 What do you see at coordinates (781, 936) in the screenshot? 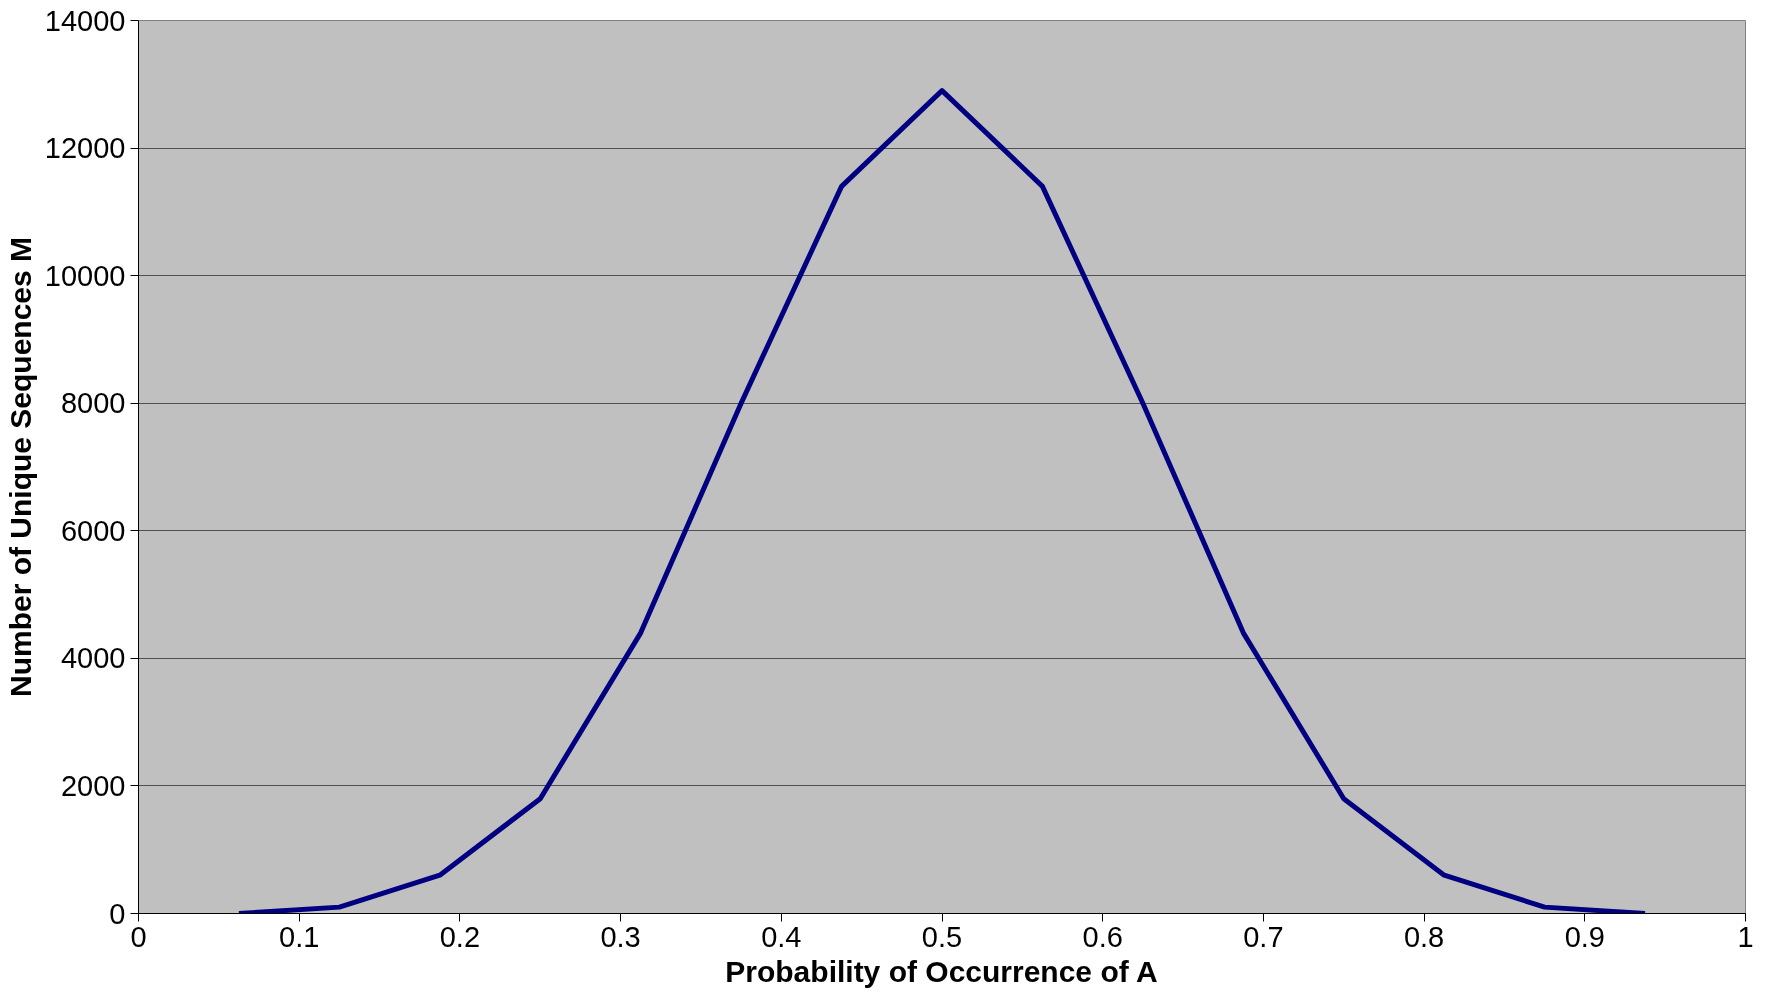
I see `x-tick-label: 0.4` at bounding box center [781, 936].